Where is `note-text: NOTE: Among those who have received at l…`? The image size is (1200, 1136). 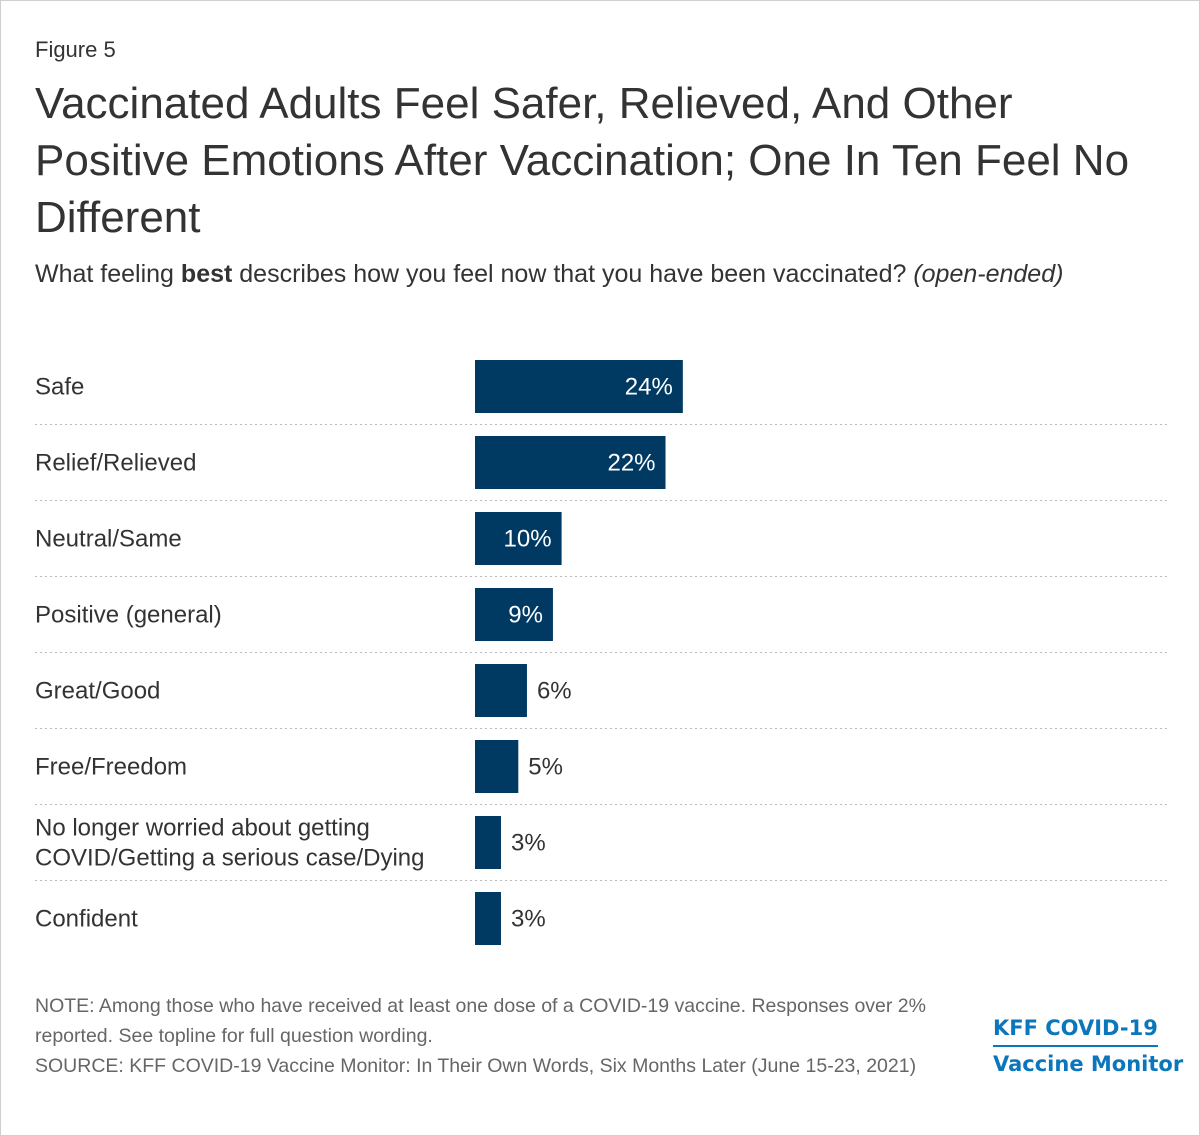
note-text: NOTE: Among those who have received at l… is located at coordinates (480, 1021).